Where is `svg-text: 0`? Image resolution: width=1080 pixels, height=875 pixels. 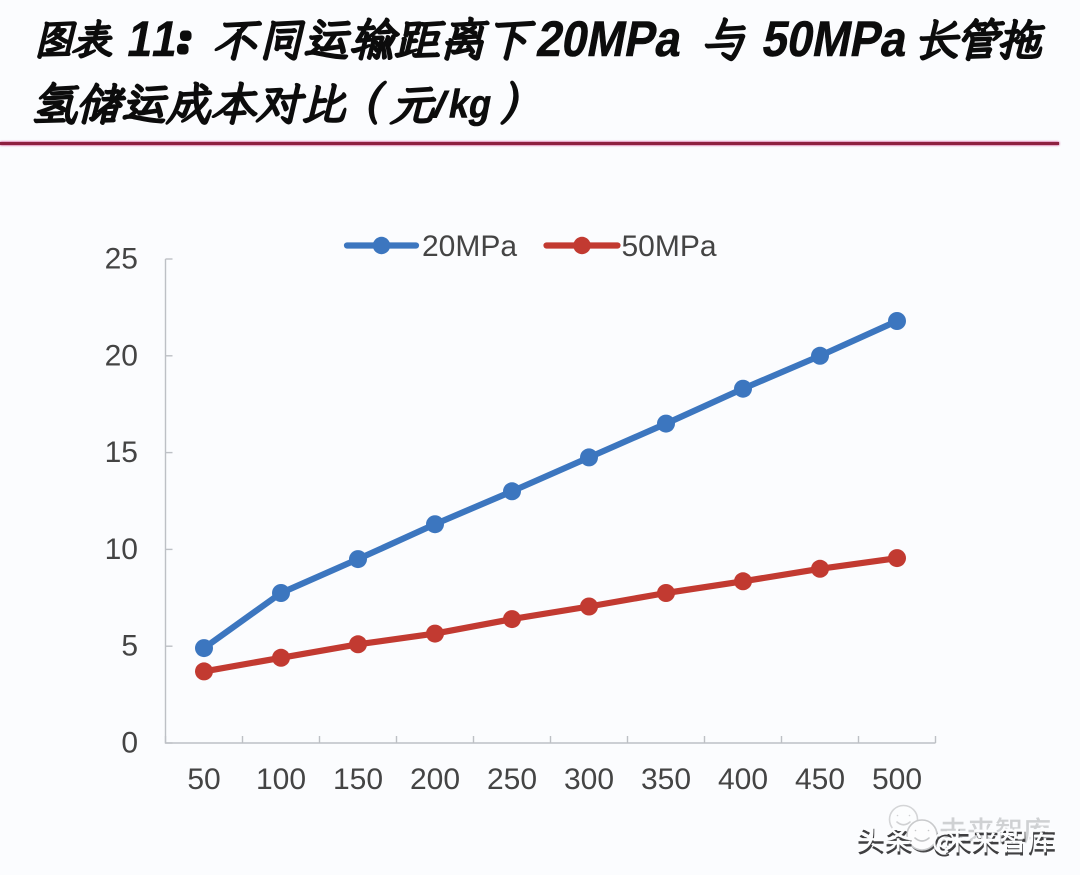
svg-text: 0 is located at coordinates (129, 743).